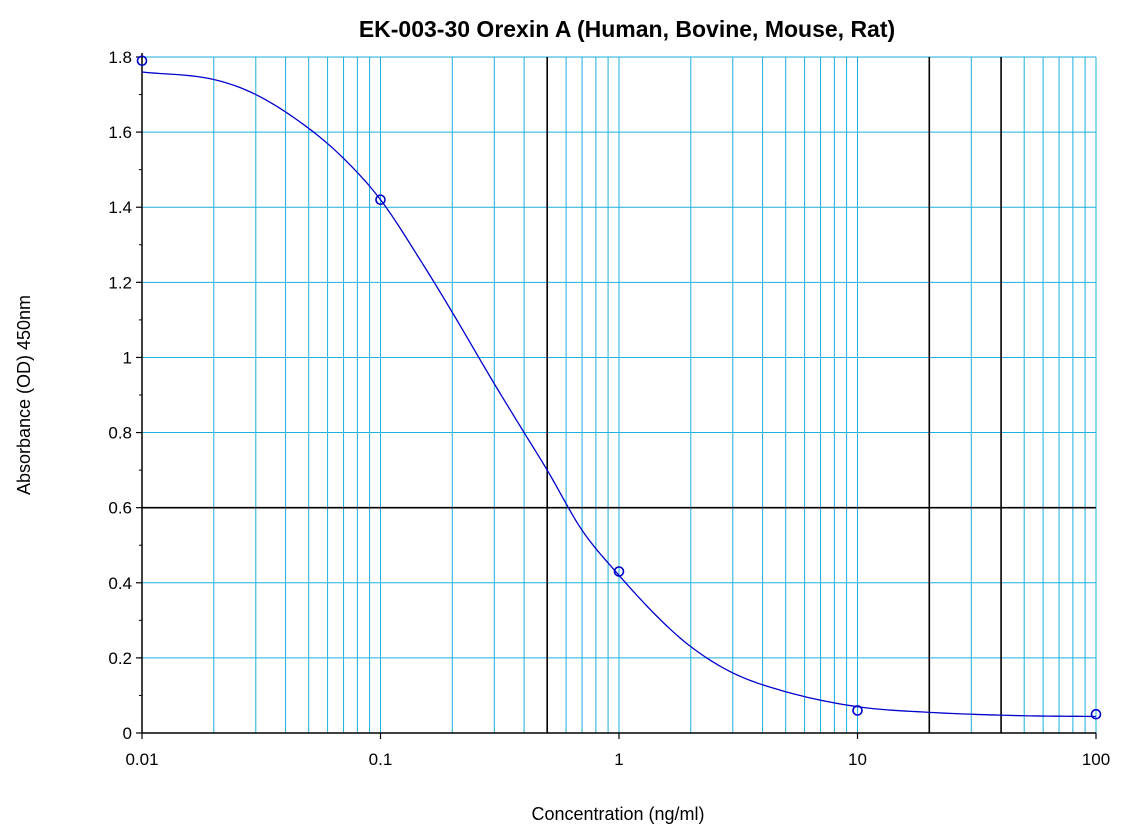  What do you see at coordinates (857, 759) in the screenshot?
I see `x-tick-label: 10` at bounding box center [857, 759].